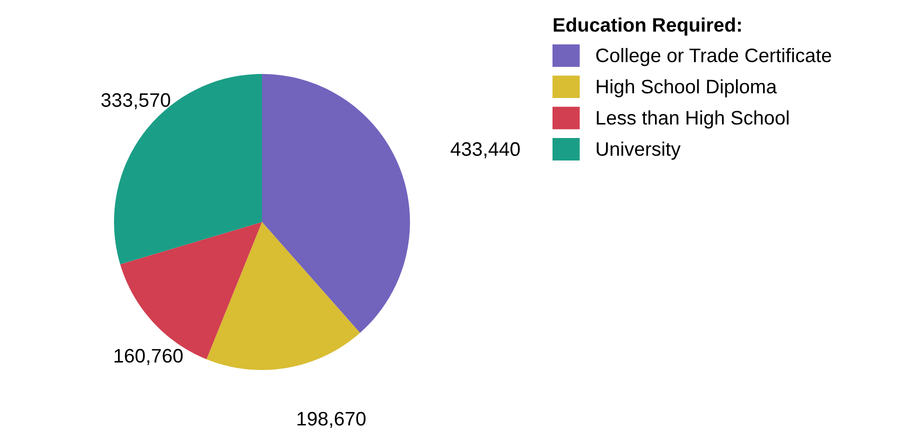 This screenshot has height=436, width=908. What do you see at coordinates (692, 119) in the screenshot?
I see `legend-label: Less than High School` at bounding box center [692, 119].